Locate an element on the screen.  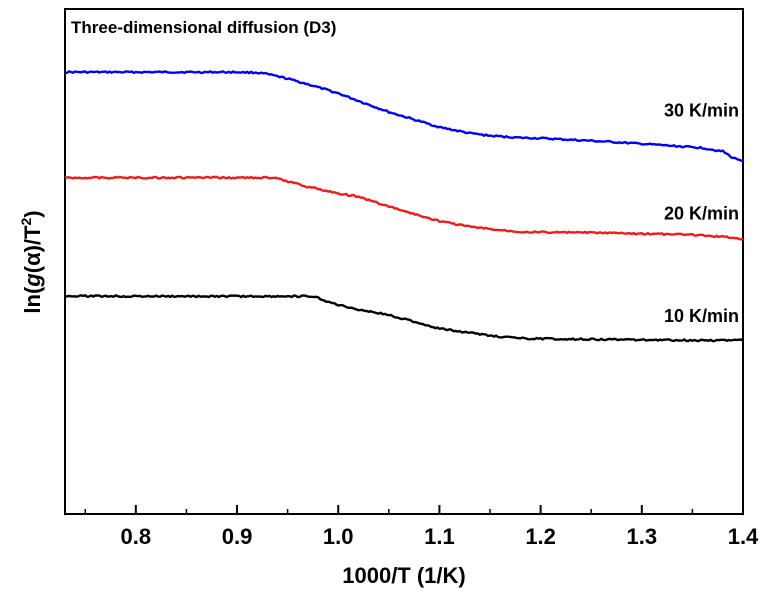
chart-title: Three-dimensional diffusion (D3) is located at coordinates (203, 27).